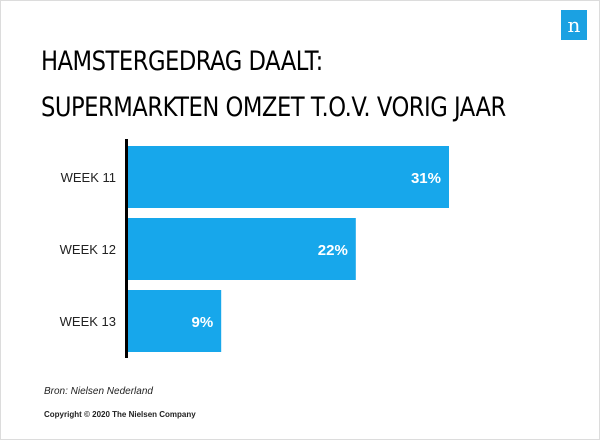  Describe the element at coordinates (88, 321) in the screenshot. I see `category-label: WEEK 13` at that location.